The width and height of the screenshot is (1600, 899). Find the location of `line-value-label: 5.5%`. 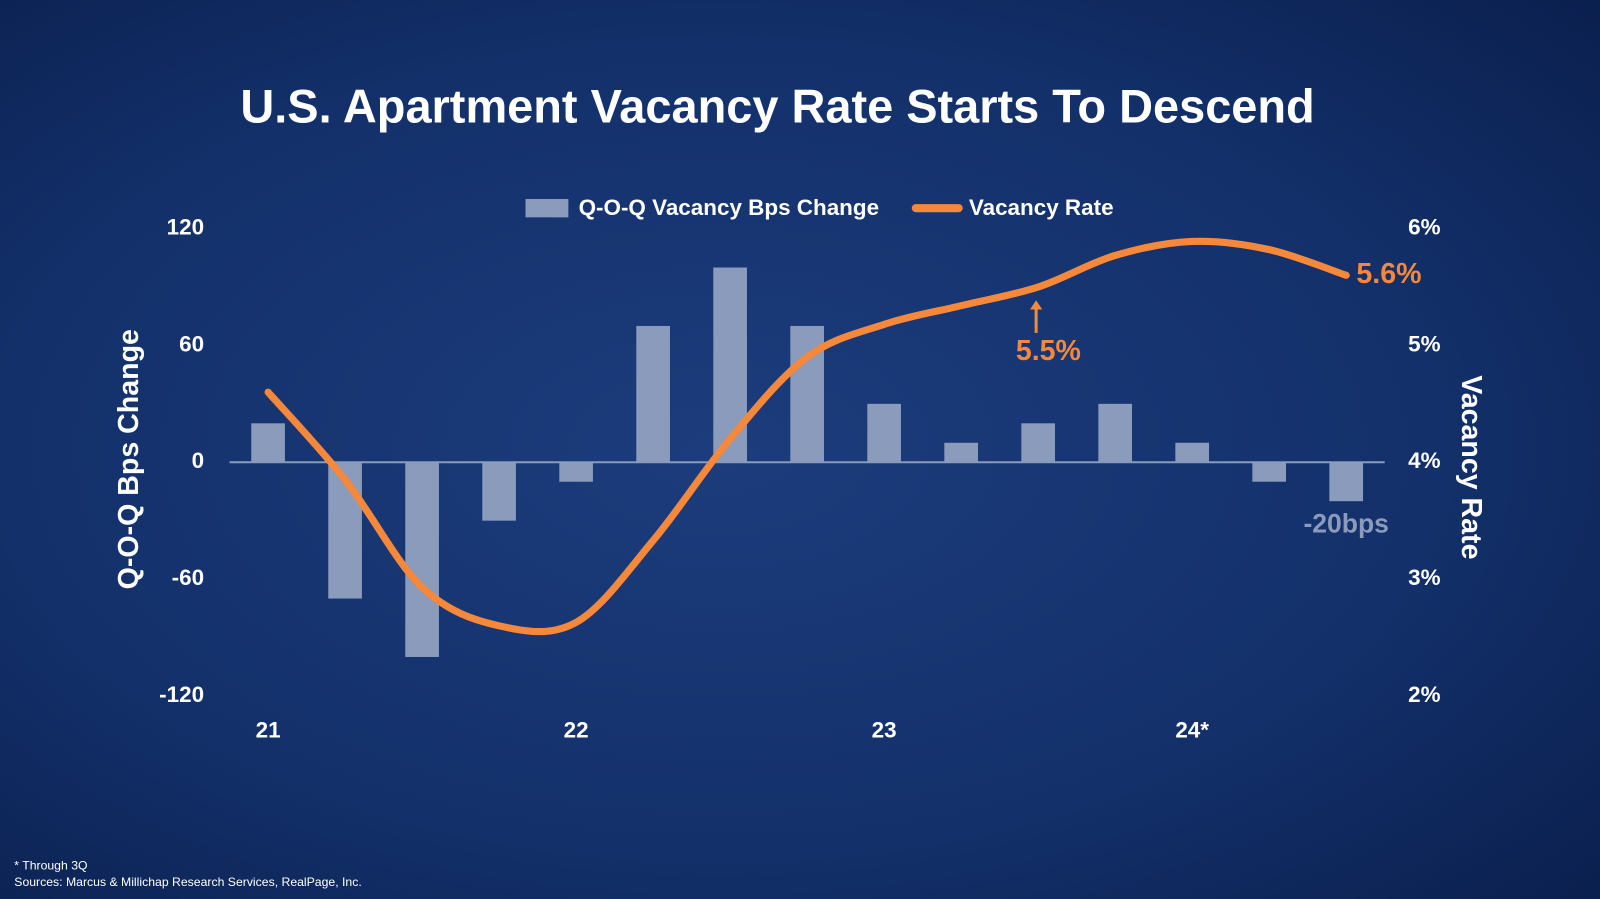

line-value-label: 5.5% is located at coordinates (1048, 351).